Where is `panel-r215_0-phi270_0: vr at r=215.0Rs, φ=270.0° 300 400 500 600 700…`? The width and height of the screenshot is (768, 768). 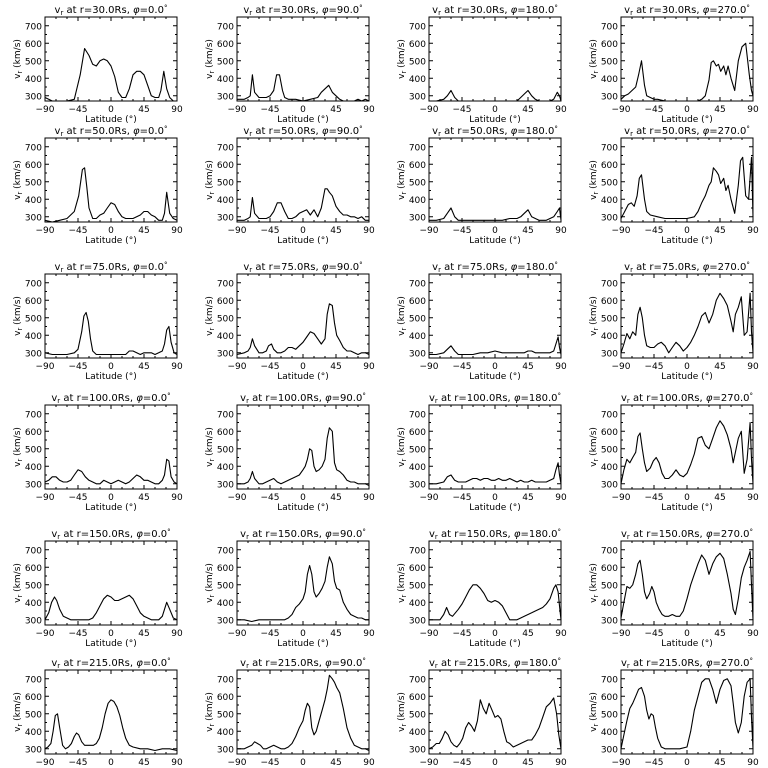
panel-r215_0-phi270_0: vr at r=215.0Rs, φ=270.0° 300 400 500 600 700… is located at coordinates (674, 712).